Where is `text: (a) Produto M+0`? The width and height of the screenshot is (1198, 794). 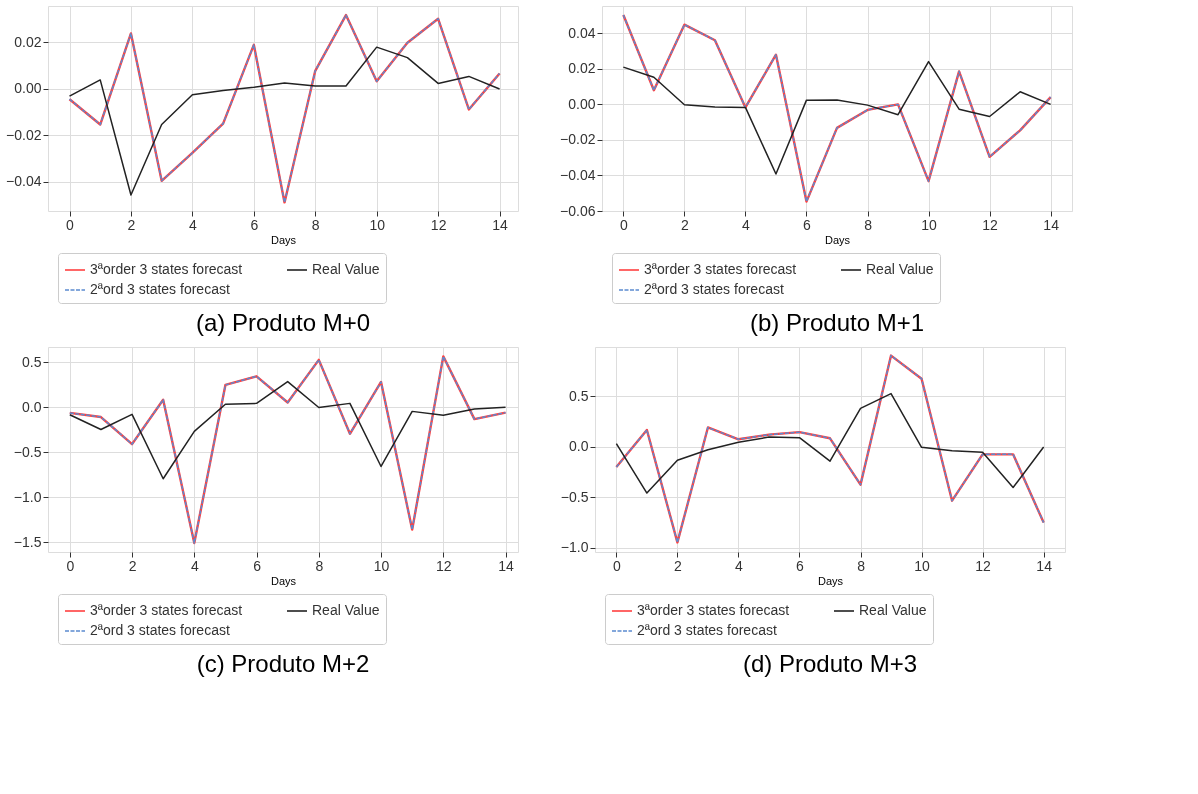 text: (a) Produto M+0 is located at coordinates (283, 322).